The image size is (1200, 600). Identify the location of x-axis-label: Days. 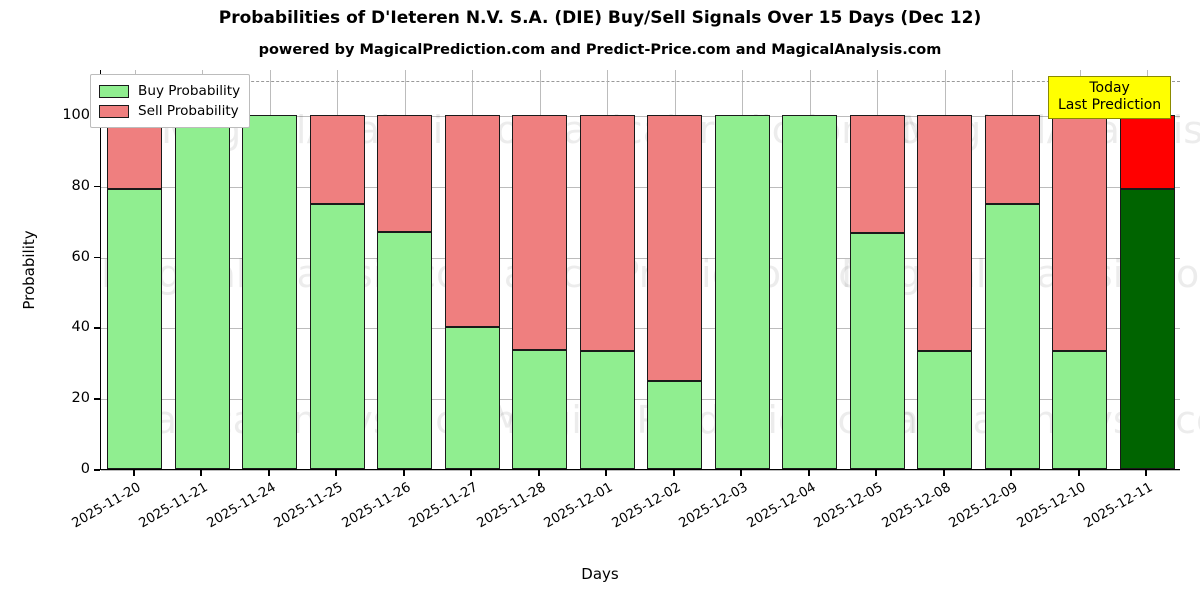
(600, 574).